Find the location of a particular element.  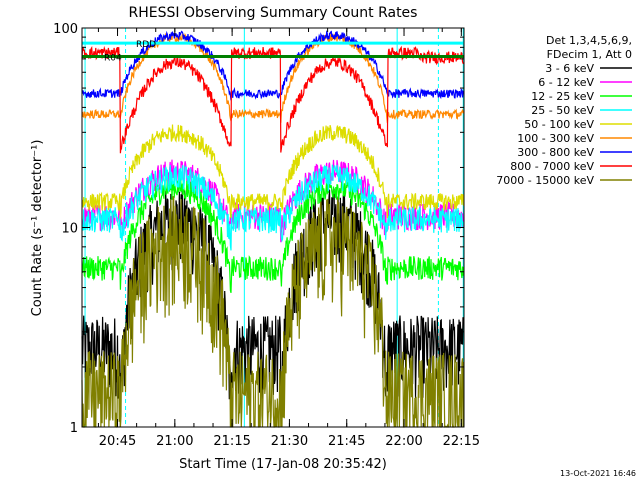

legend-header-line-1: Det 1,3,4,5,6,9, is located at coordinates (589, 40).